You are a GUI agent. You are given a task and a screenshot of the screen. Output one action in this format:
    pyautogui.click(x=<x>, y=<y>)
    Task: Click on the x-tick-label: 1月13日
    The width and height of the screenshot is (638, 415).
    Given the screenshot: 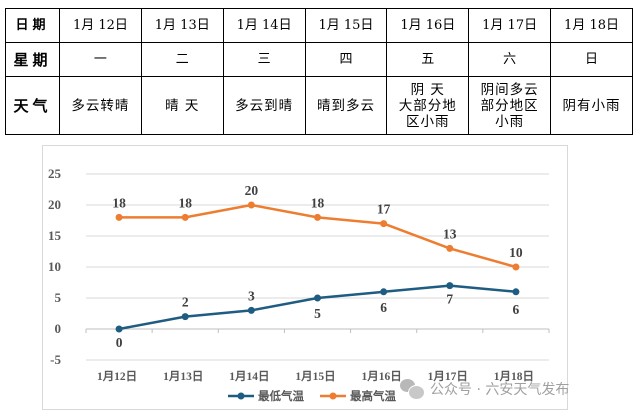 What is the action you would take?
    pyautogui.click(x=183, y=376)
    